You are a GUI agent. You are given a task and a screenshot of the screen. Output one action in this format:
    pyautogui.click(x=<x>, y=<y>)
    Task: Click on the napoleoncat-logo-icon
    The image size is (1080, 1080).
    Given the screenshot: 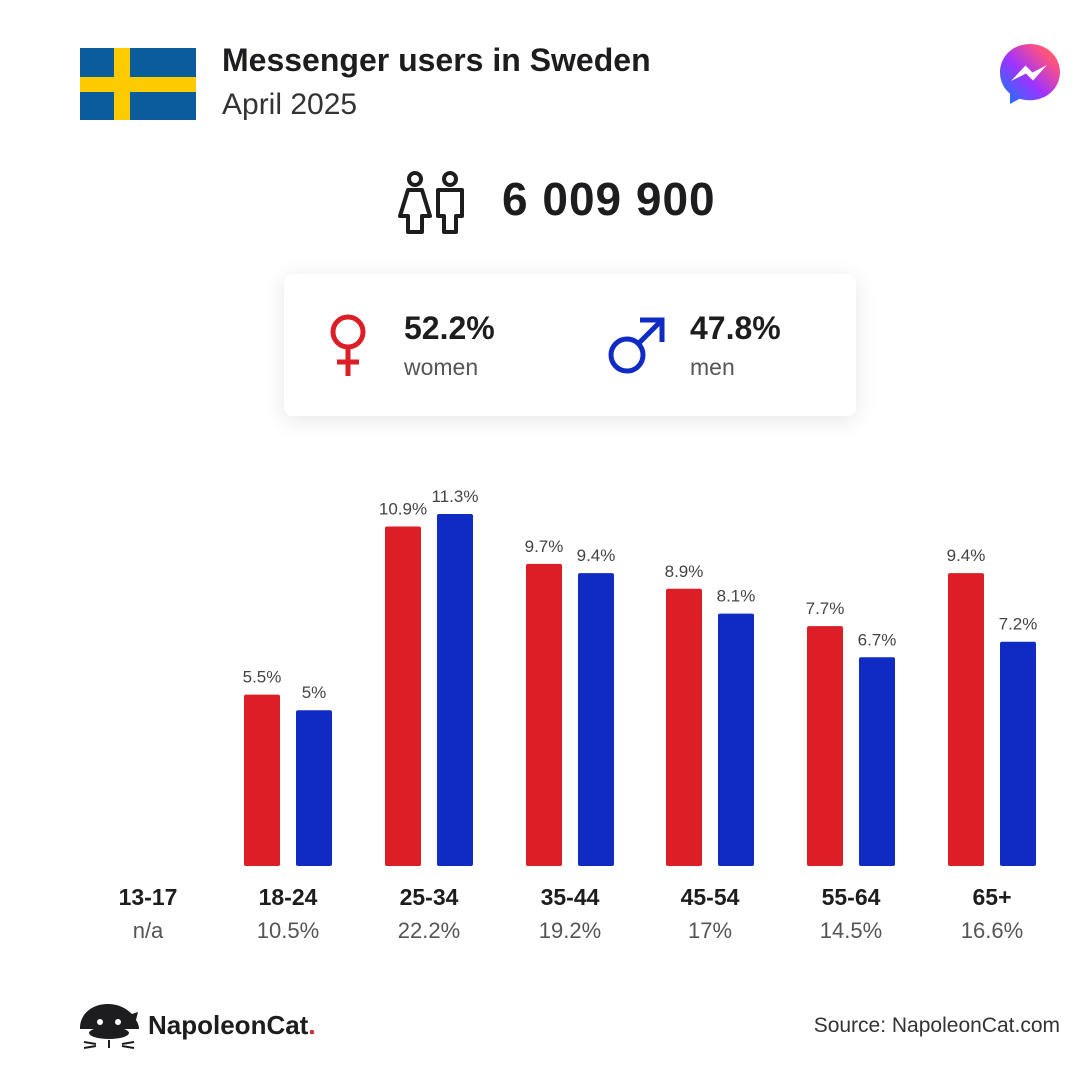 What is the action you would take?
    pyautogui.click(x=109, y=1026)
    